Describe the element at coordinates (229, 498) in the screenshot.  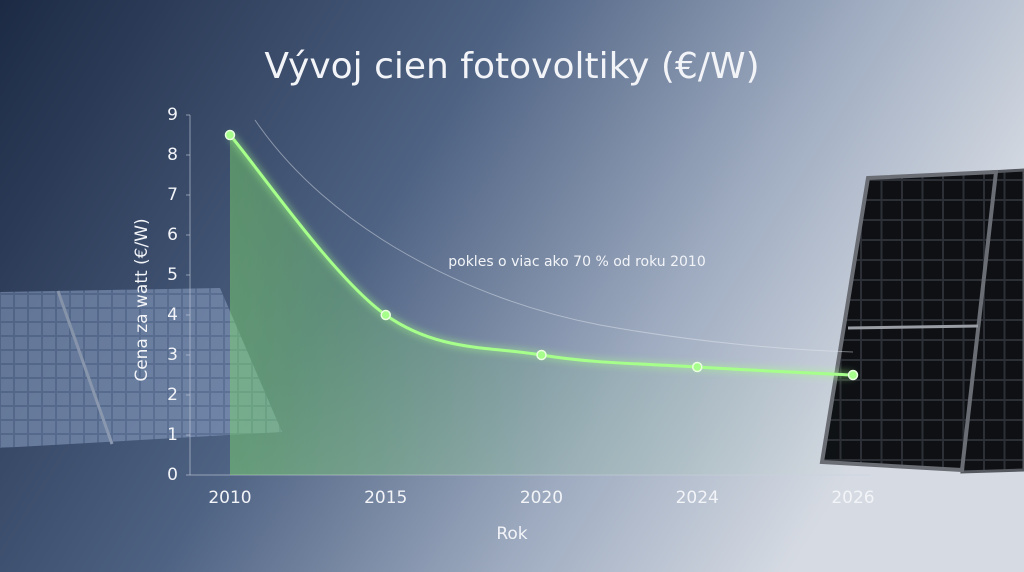
I see `x-tick-label: 2010` at that location.